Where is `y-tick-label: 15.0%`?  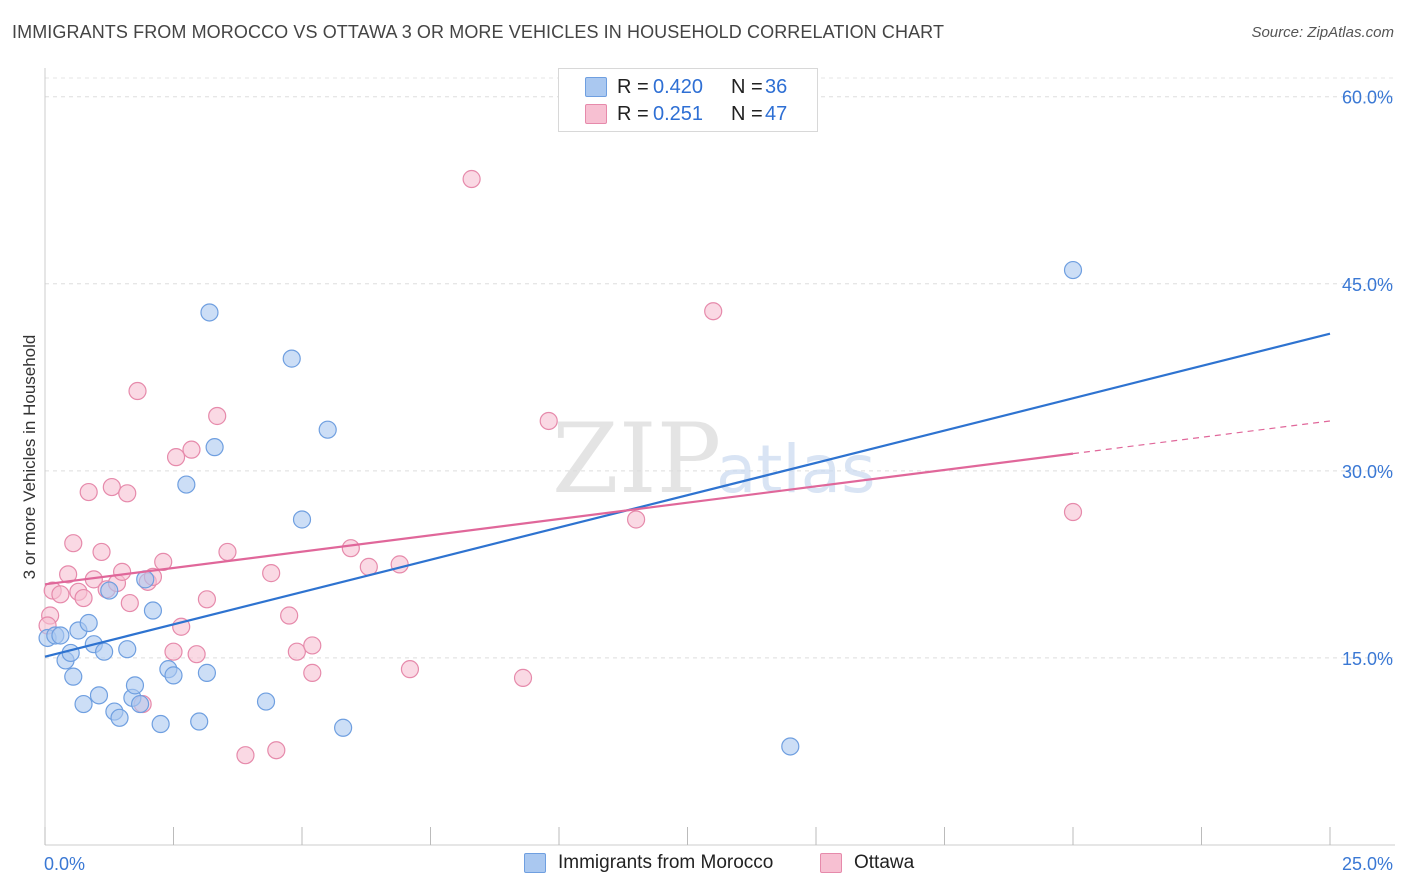
y-tick-label: 15.0% is located at coordinates (1367, 659).